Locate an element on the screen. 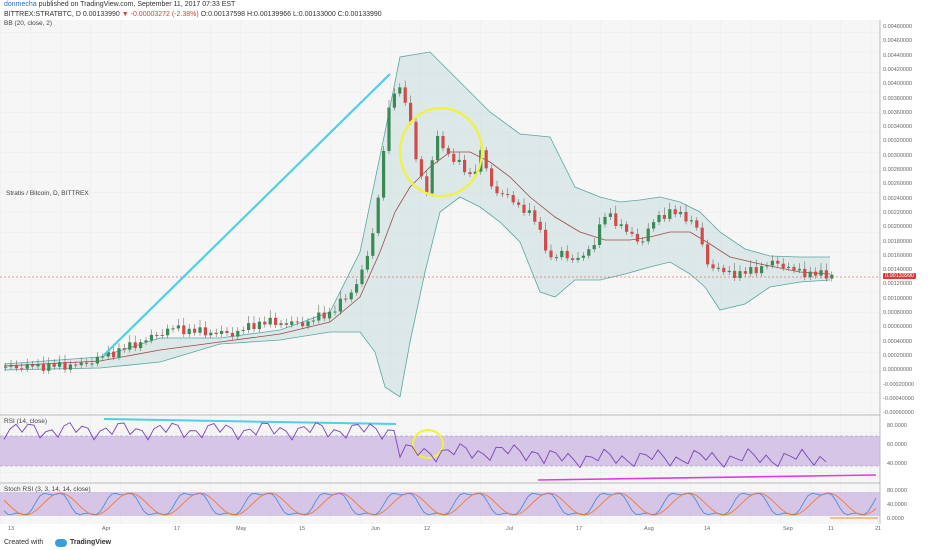 This screenshot has height=550, width=932. price-axis-label: 0.00220000 is located at coordinates (898, 212).